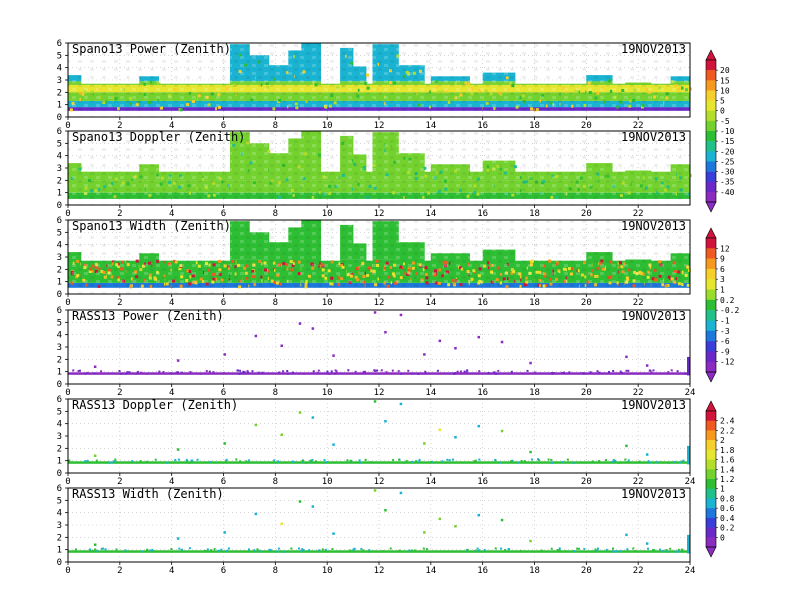  Describe the element at coordinates (727, 421) in the screenshot. I see `colorbar-tick-label: 2.4` at that location.